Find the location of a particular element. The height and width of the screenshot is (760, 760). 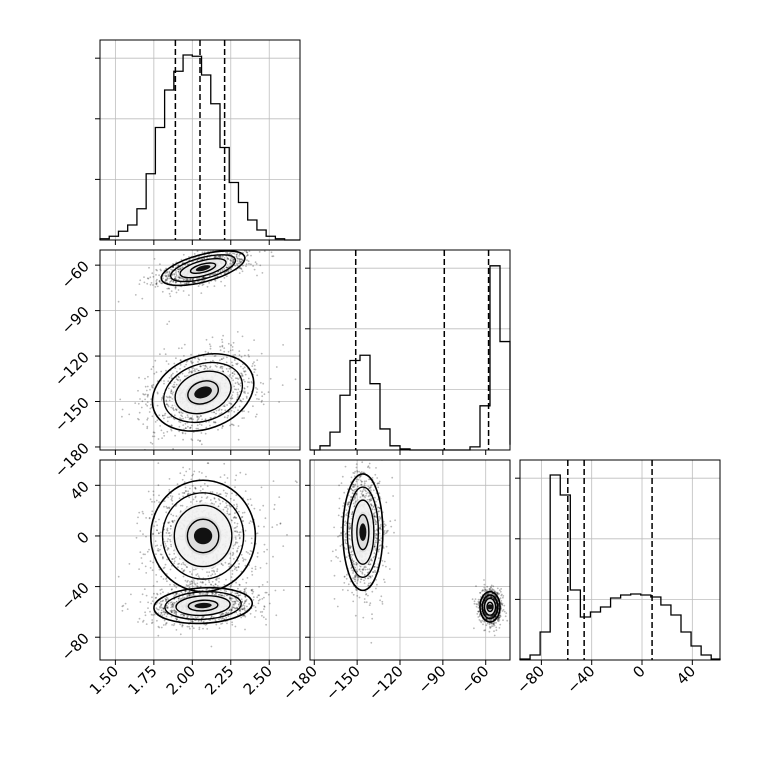

p0_marginal-panel is located at coordinates (199, 140).